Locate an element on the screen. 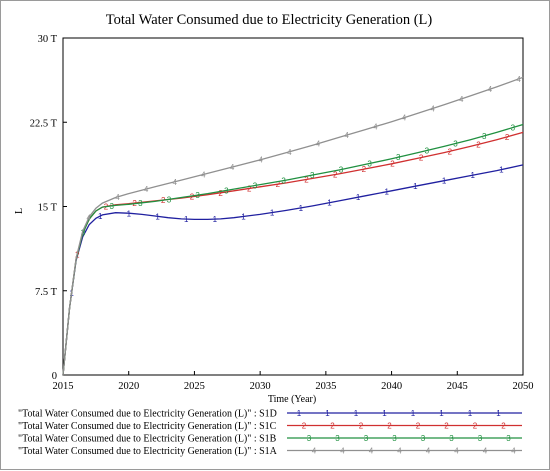 Image resolution: width=550 pixels, height=471 pixels. x-axis: 2015 2020 2025 2030 2035 2040 2045 2050 is located at coordinates (293, 381).